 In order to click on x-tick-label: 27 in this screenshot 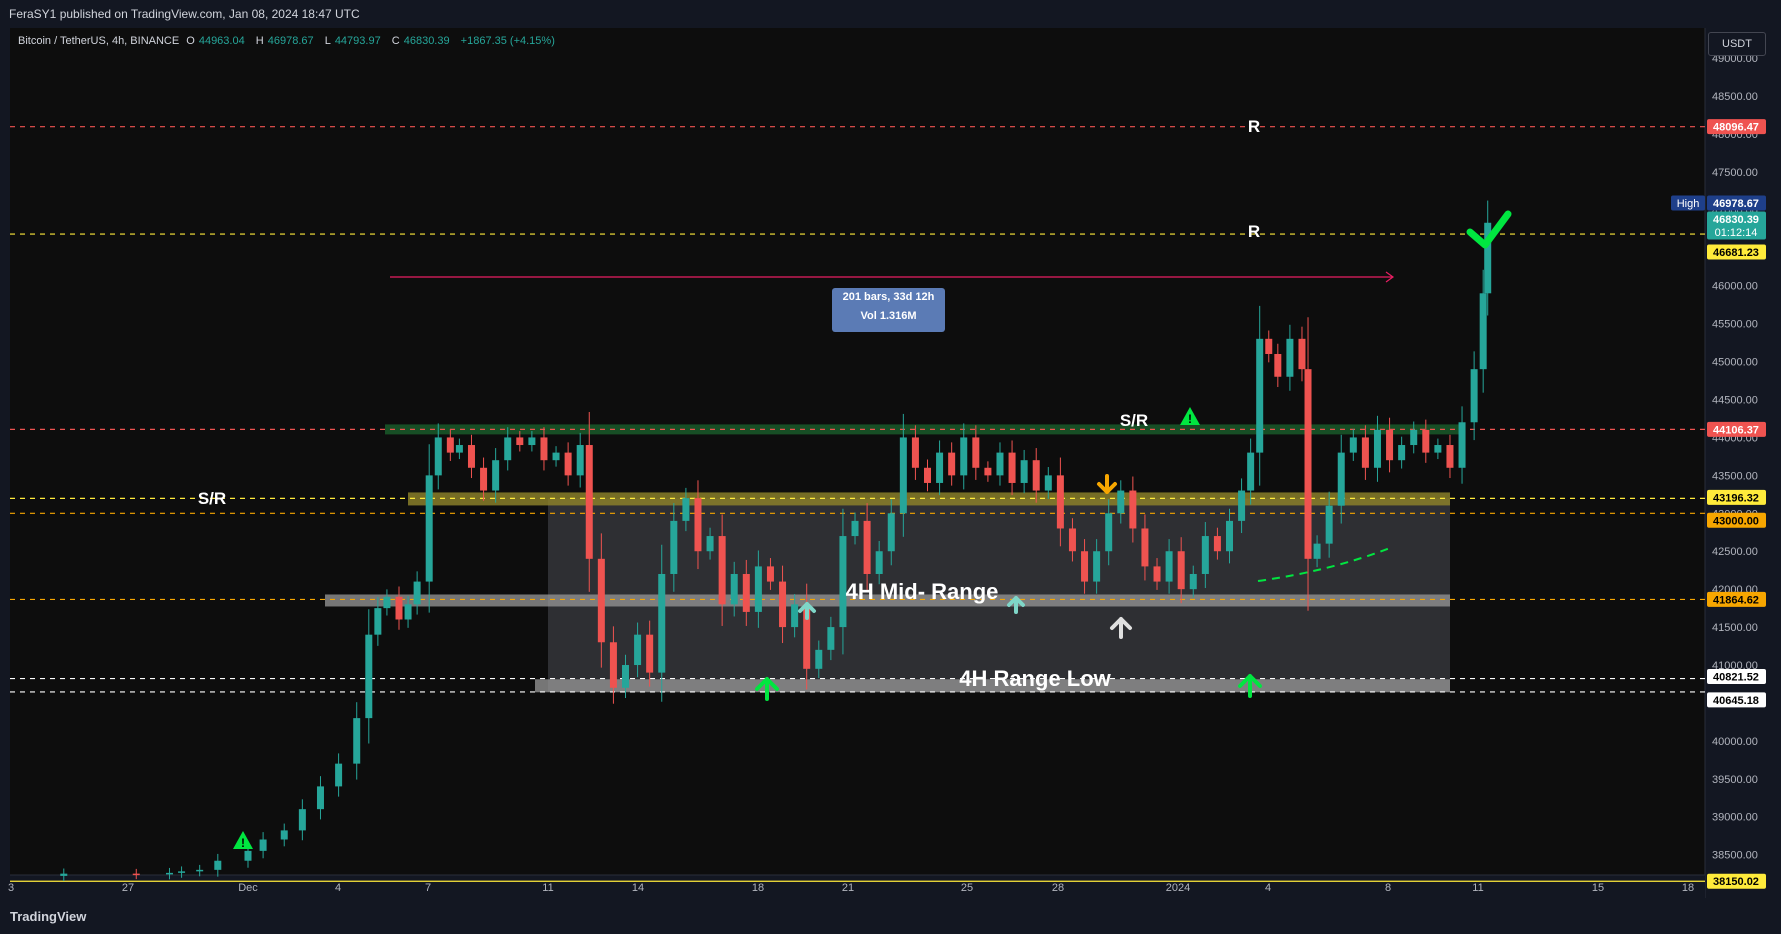, I will do `click(128, 888)`.